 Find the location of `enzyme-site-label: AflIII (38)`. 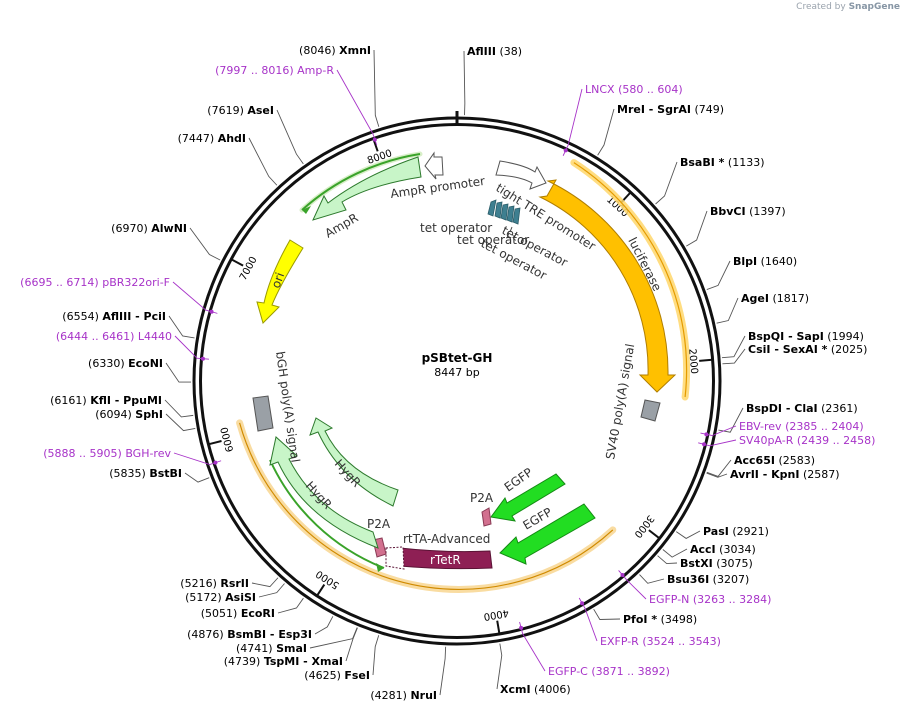

enzyme-site-label: AflIII (38) is located at coordinates (494, 51).